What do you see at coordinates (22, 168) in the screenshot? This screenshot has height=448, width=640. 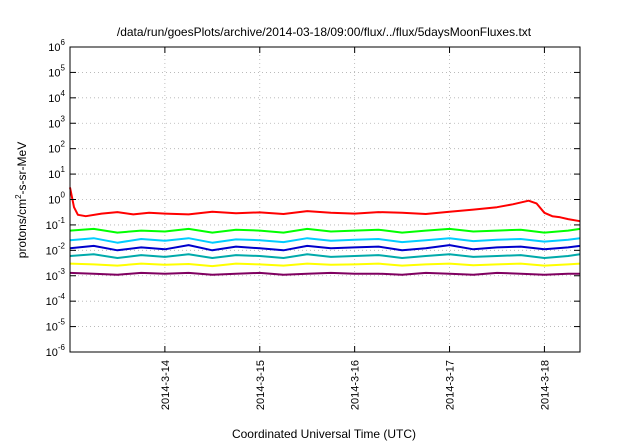 I see `y-axis-title-post: -s-sr-MeV` at bounding box center [22, 168].